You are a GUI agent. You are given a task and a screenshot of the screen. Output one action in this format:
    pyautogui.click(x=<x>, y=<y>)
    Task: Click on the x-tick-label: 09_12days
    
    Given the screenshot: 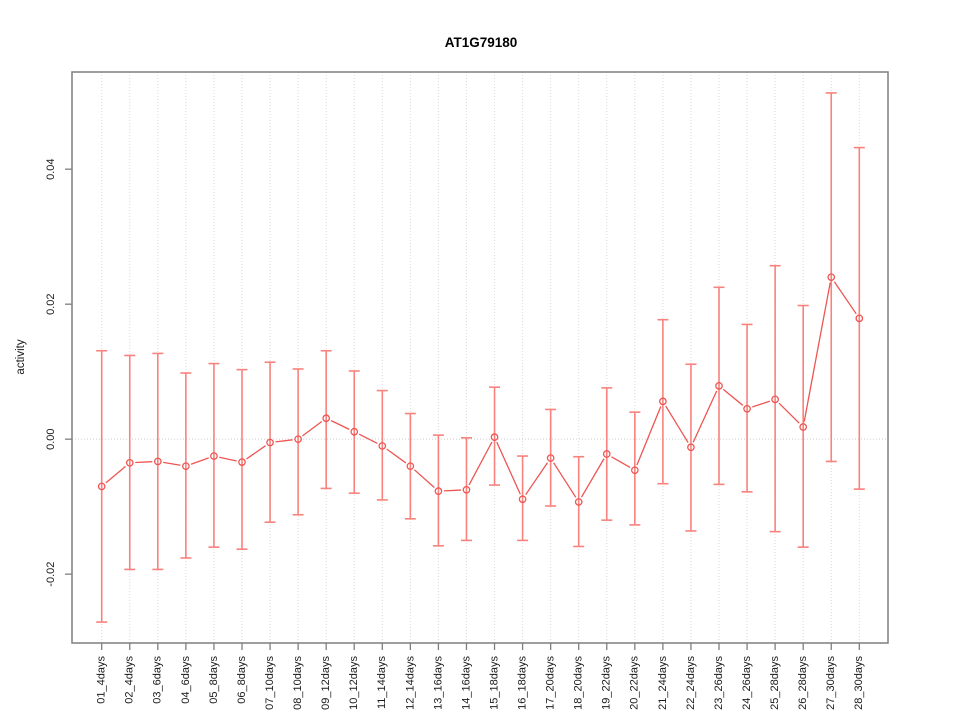 What is the action you would take?
    pyautogui.click(x=326, y=683)
    